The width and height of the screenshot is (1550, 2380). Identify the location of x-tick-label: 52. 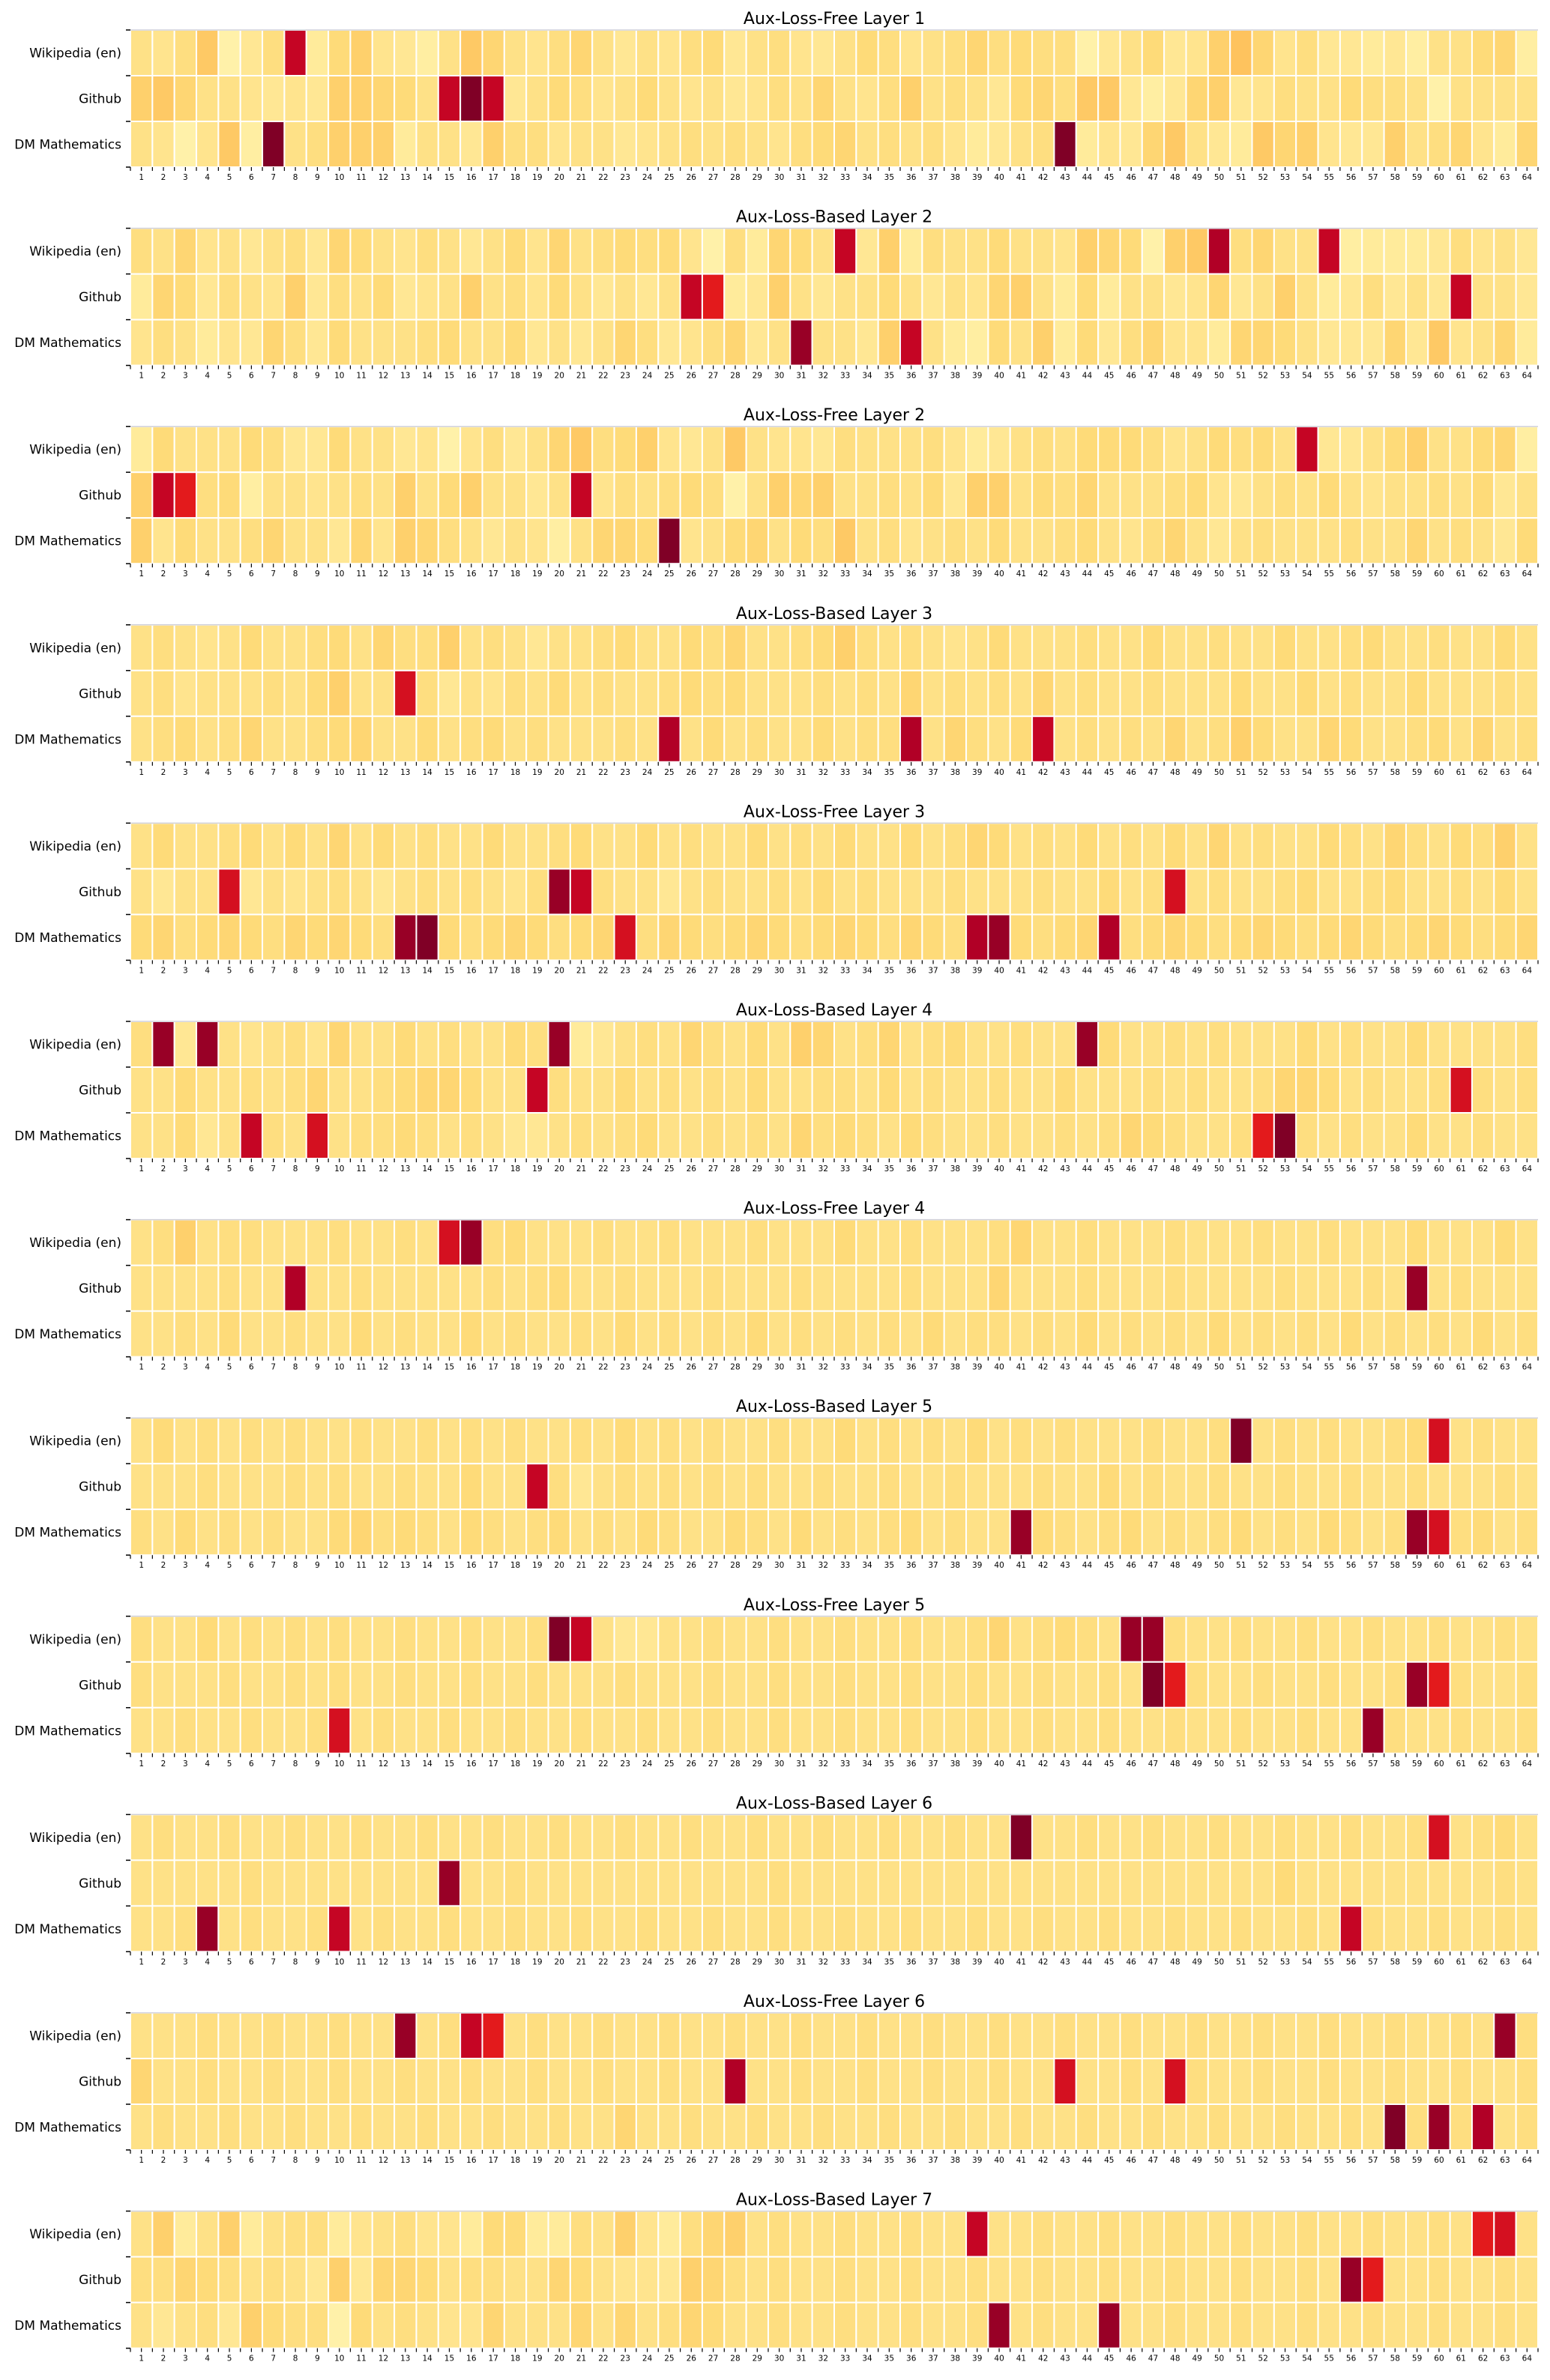
(1263, 1169).